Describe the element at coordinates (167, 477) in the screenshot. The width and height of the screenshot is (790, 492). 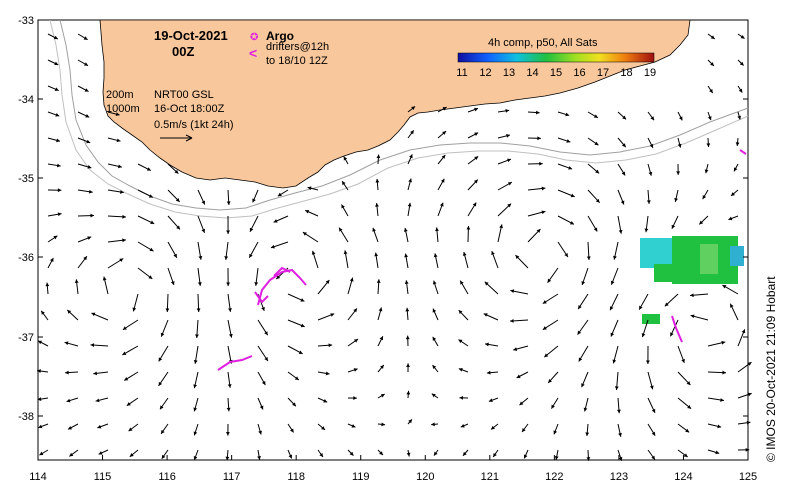
I see `x-tick-label: 116` at that location.